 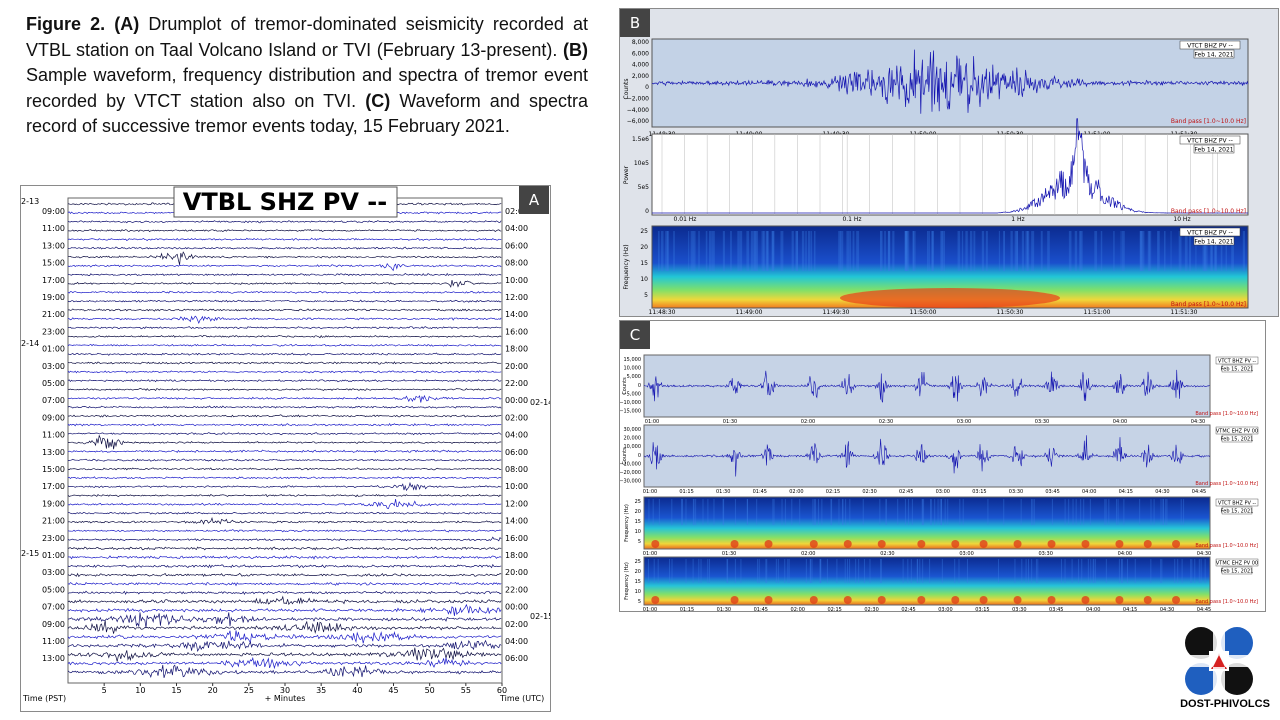 I want to click on filter-label: Band pass [1.0~10.0 Hz], so click(x=1208, y=211).